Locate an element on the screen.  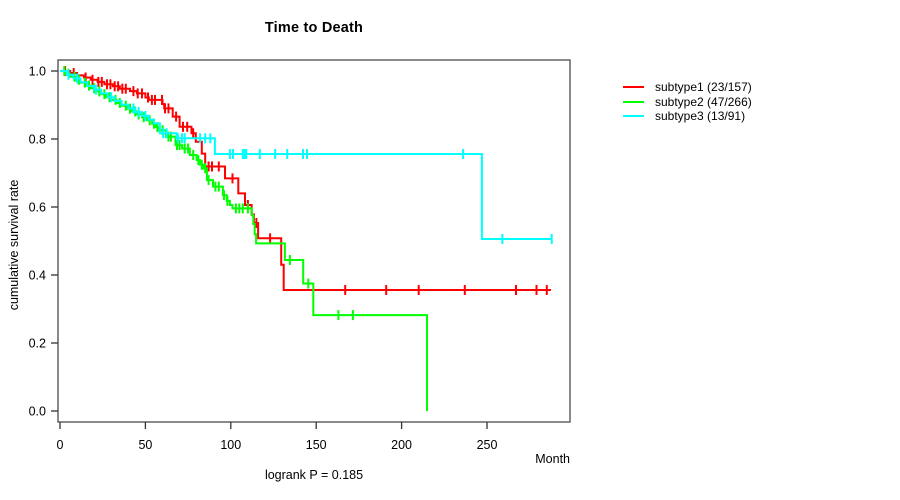
y-tick-label: 0.2 is located at coordinates (37, 344).